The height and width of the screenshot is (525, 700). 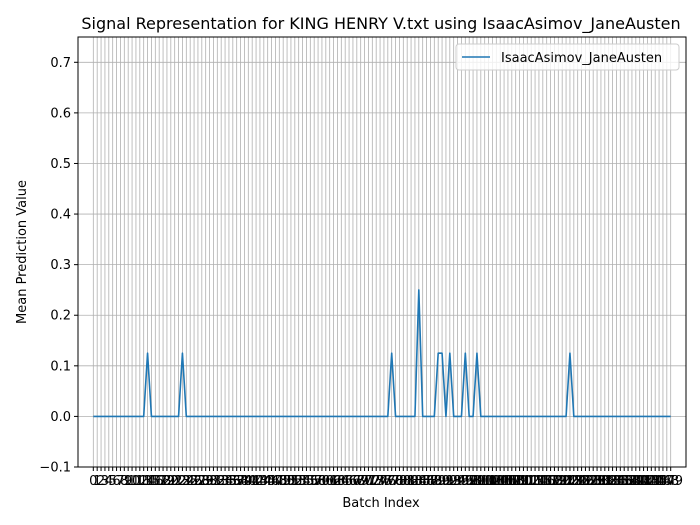 I want to click on x-tick-label: 107, so click(x=508, y=481).